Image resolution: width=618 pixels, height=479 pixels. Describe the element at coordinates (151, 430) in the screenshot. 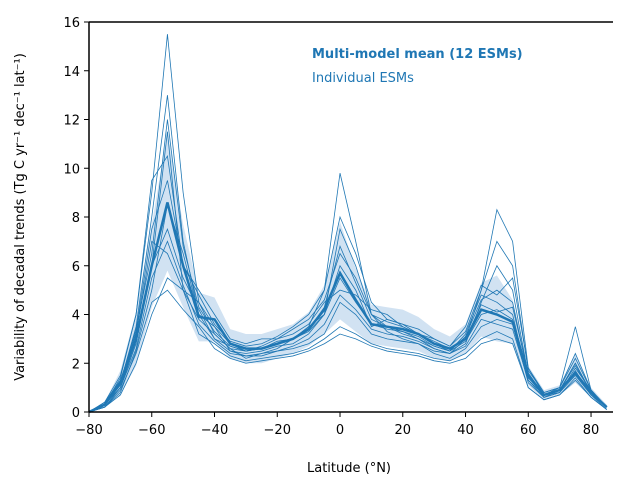

I see `x-tick-label: −60` at that location.